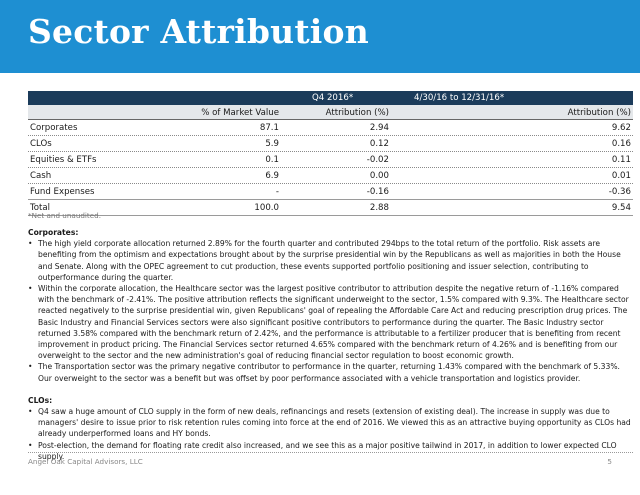 This screenshot has height=495, width=640. Describe the element at coordinates (266, 208) in the screenshot. I see `total-market-value: 100.0` at that location.